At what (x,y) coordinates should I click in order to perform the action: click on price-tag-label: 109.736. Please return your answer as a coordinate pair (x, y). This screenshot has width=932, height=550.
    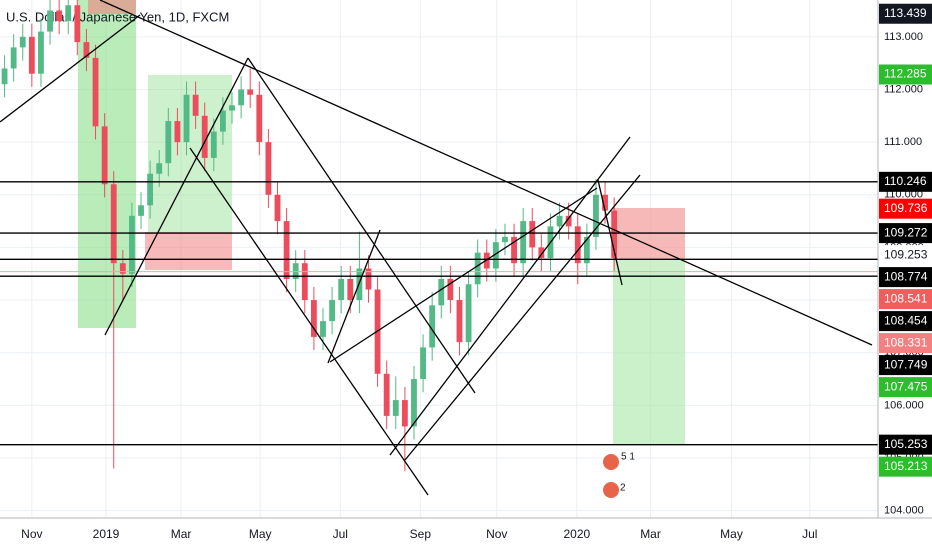
    Looking at the image, I should click on (906, 208).